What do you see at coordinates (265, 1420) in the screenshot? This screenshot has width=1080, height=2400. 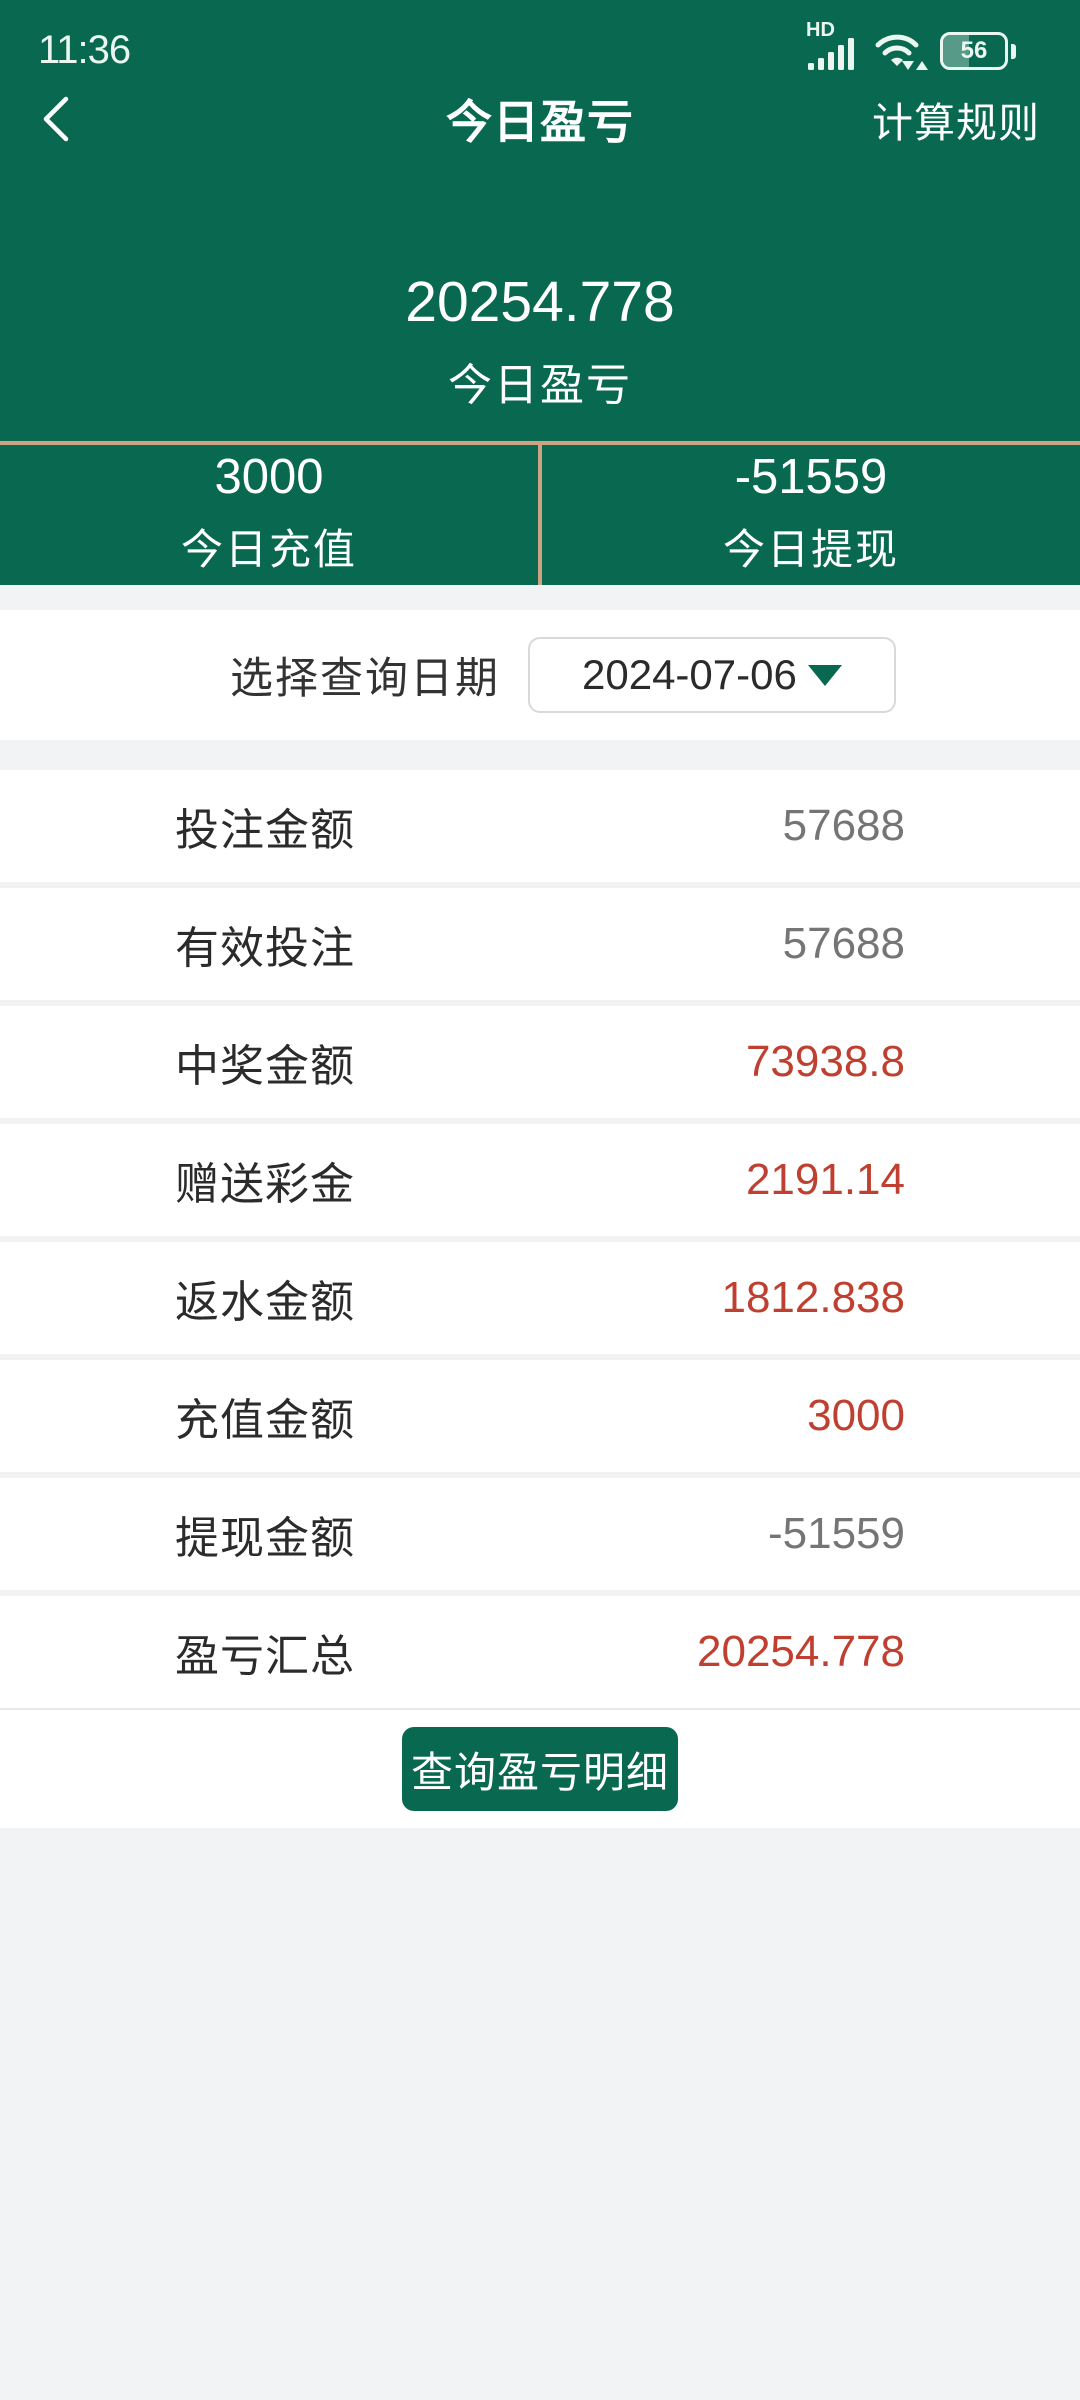 I see `row-label: 充值金额` at bounding box center [265, 1420].